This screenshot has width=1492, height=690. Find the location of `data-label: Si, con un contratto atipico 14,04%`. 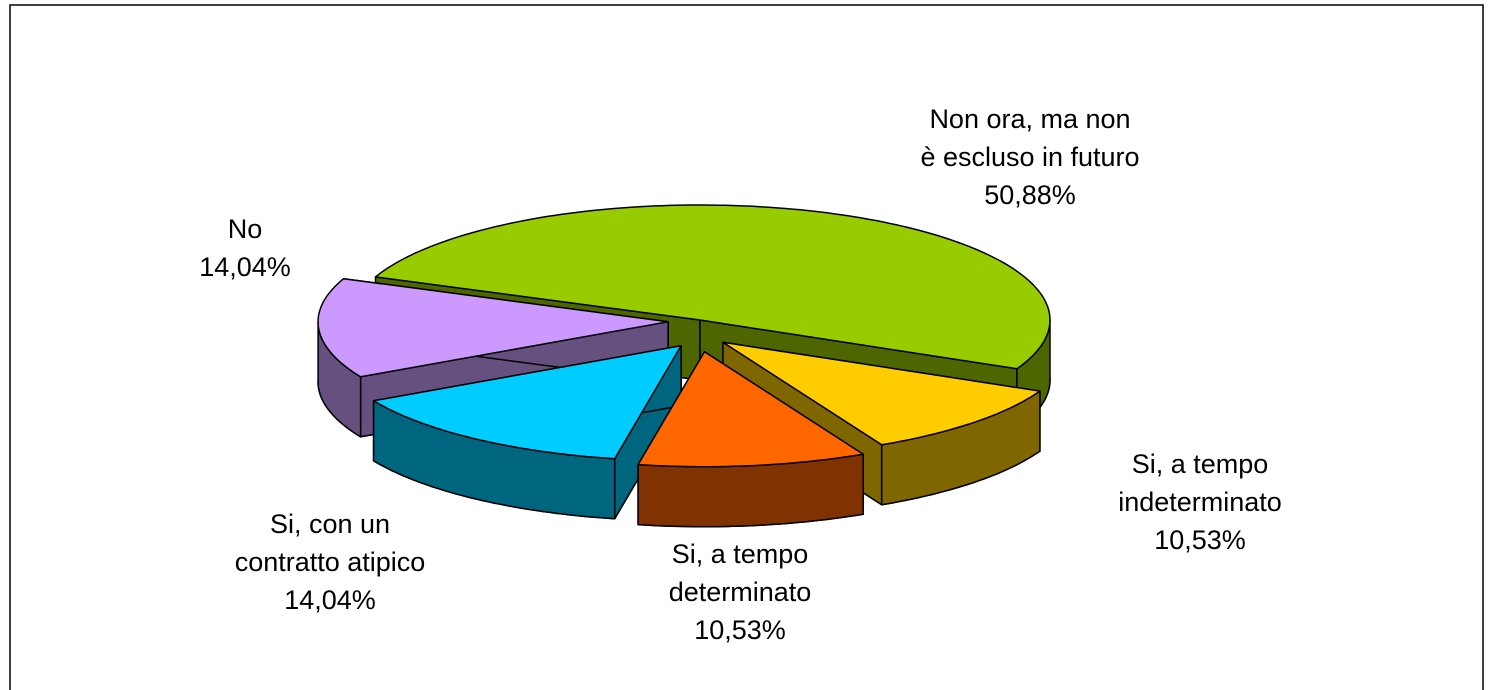

data-label: Si, con un contratto atipico 14,04% is located at coordinates (330, 562).